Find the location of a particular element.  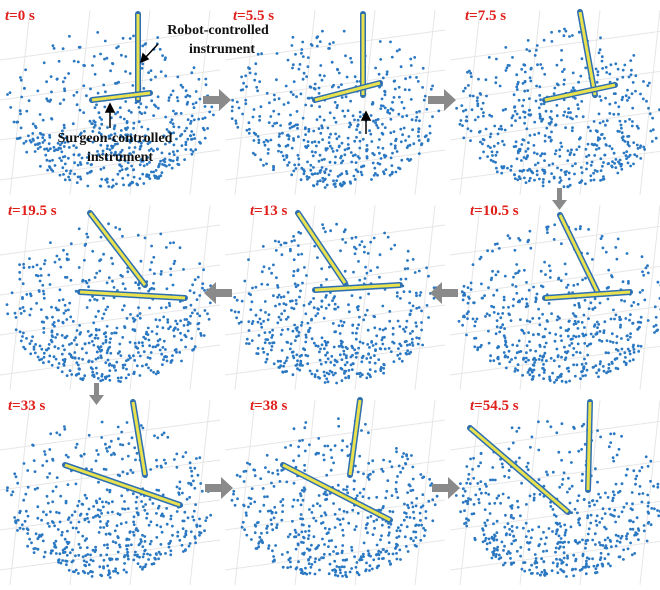

time-value: =33 s is located at coordinates (28, 406).